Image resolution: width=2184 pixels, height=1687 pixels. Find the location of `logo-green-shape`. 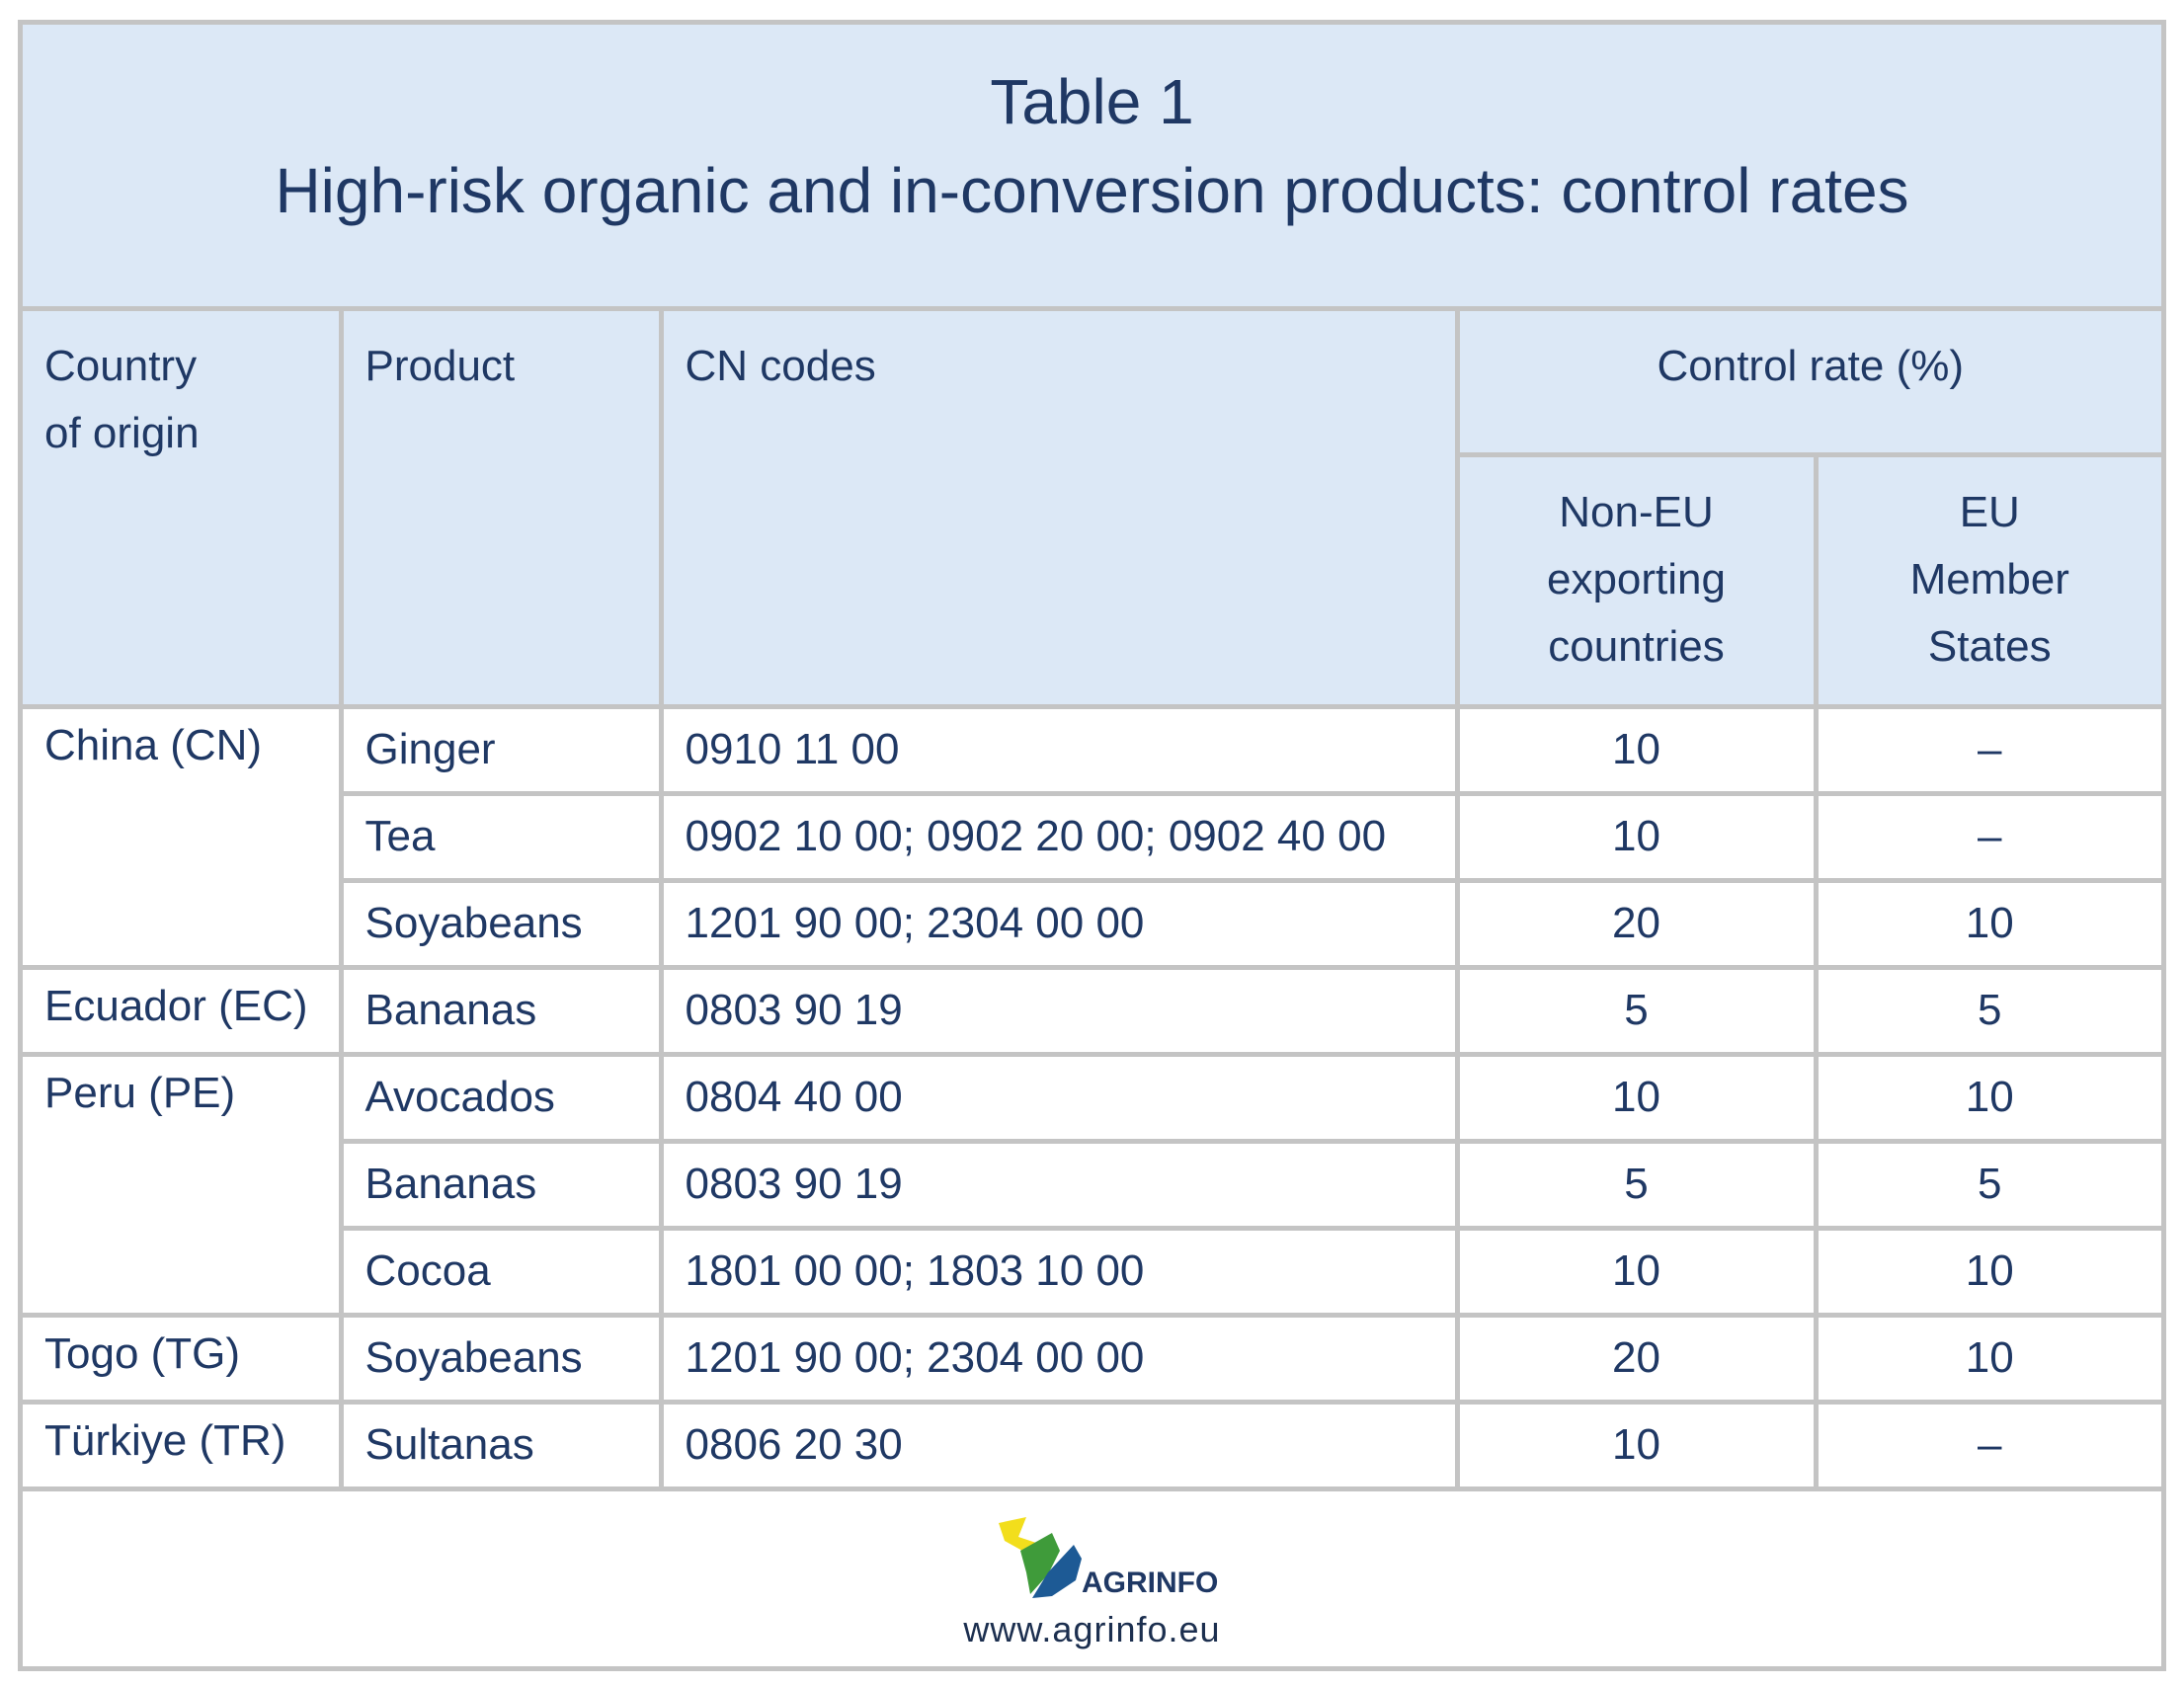

logo-green-shape is located at coordinates (1040, 1563).